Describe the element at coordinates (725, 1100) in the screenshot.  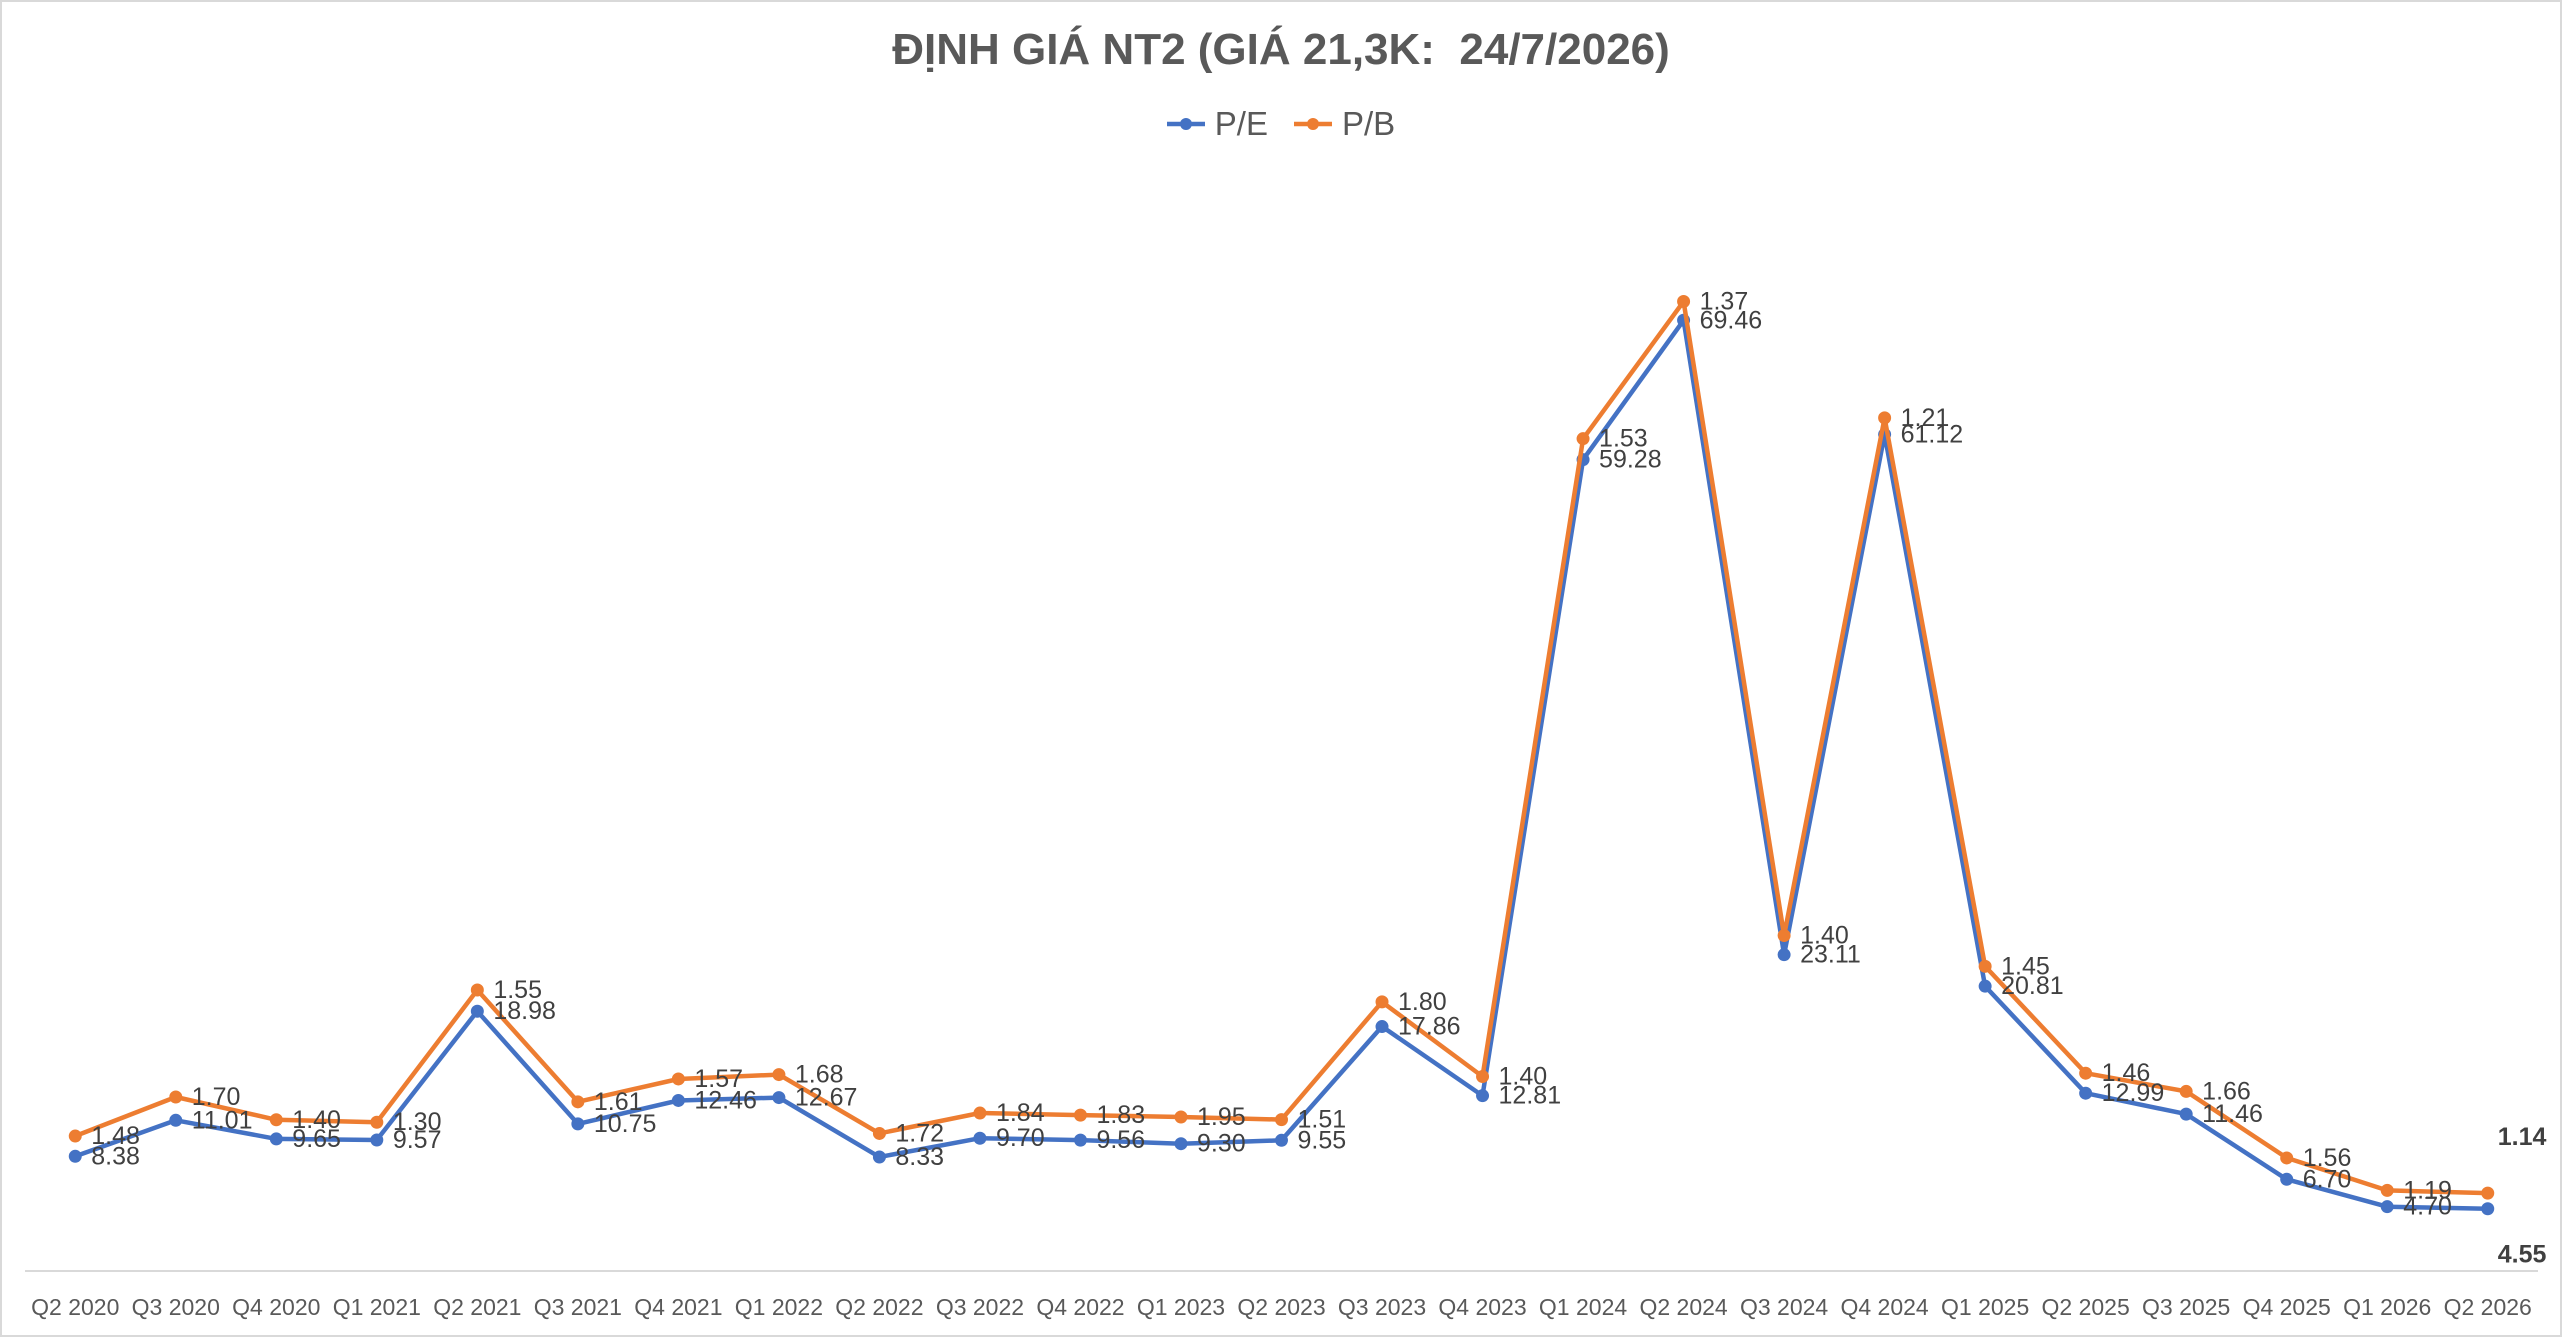
I see `pe-data-label: 12.46` at that location.